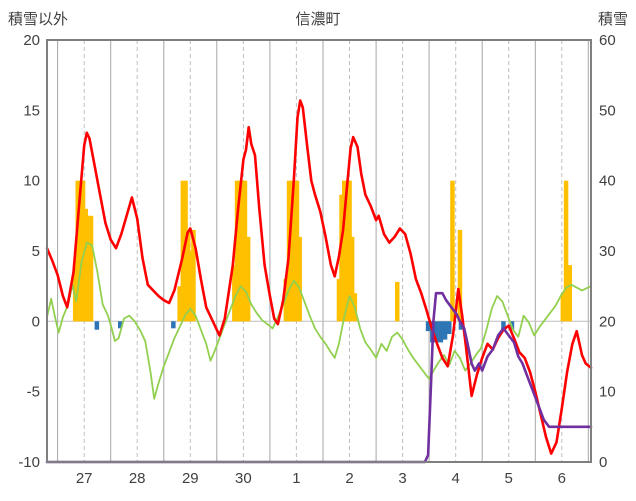 This screenshot has width=636, height=501. I want to click on x-tick-label: 30, so click(243, 478).